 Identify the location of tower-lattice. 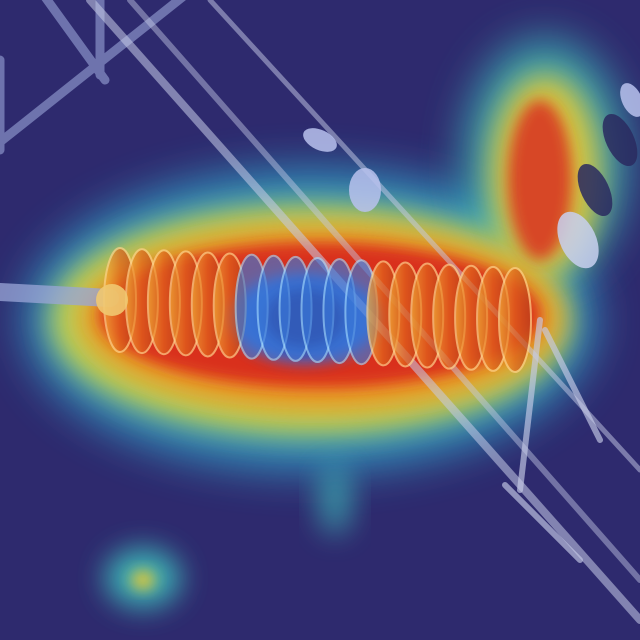
(93, 77).